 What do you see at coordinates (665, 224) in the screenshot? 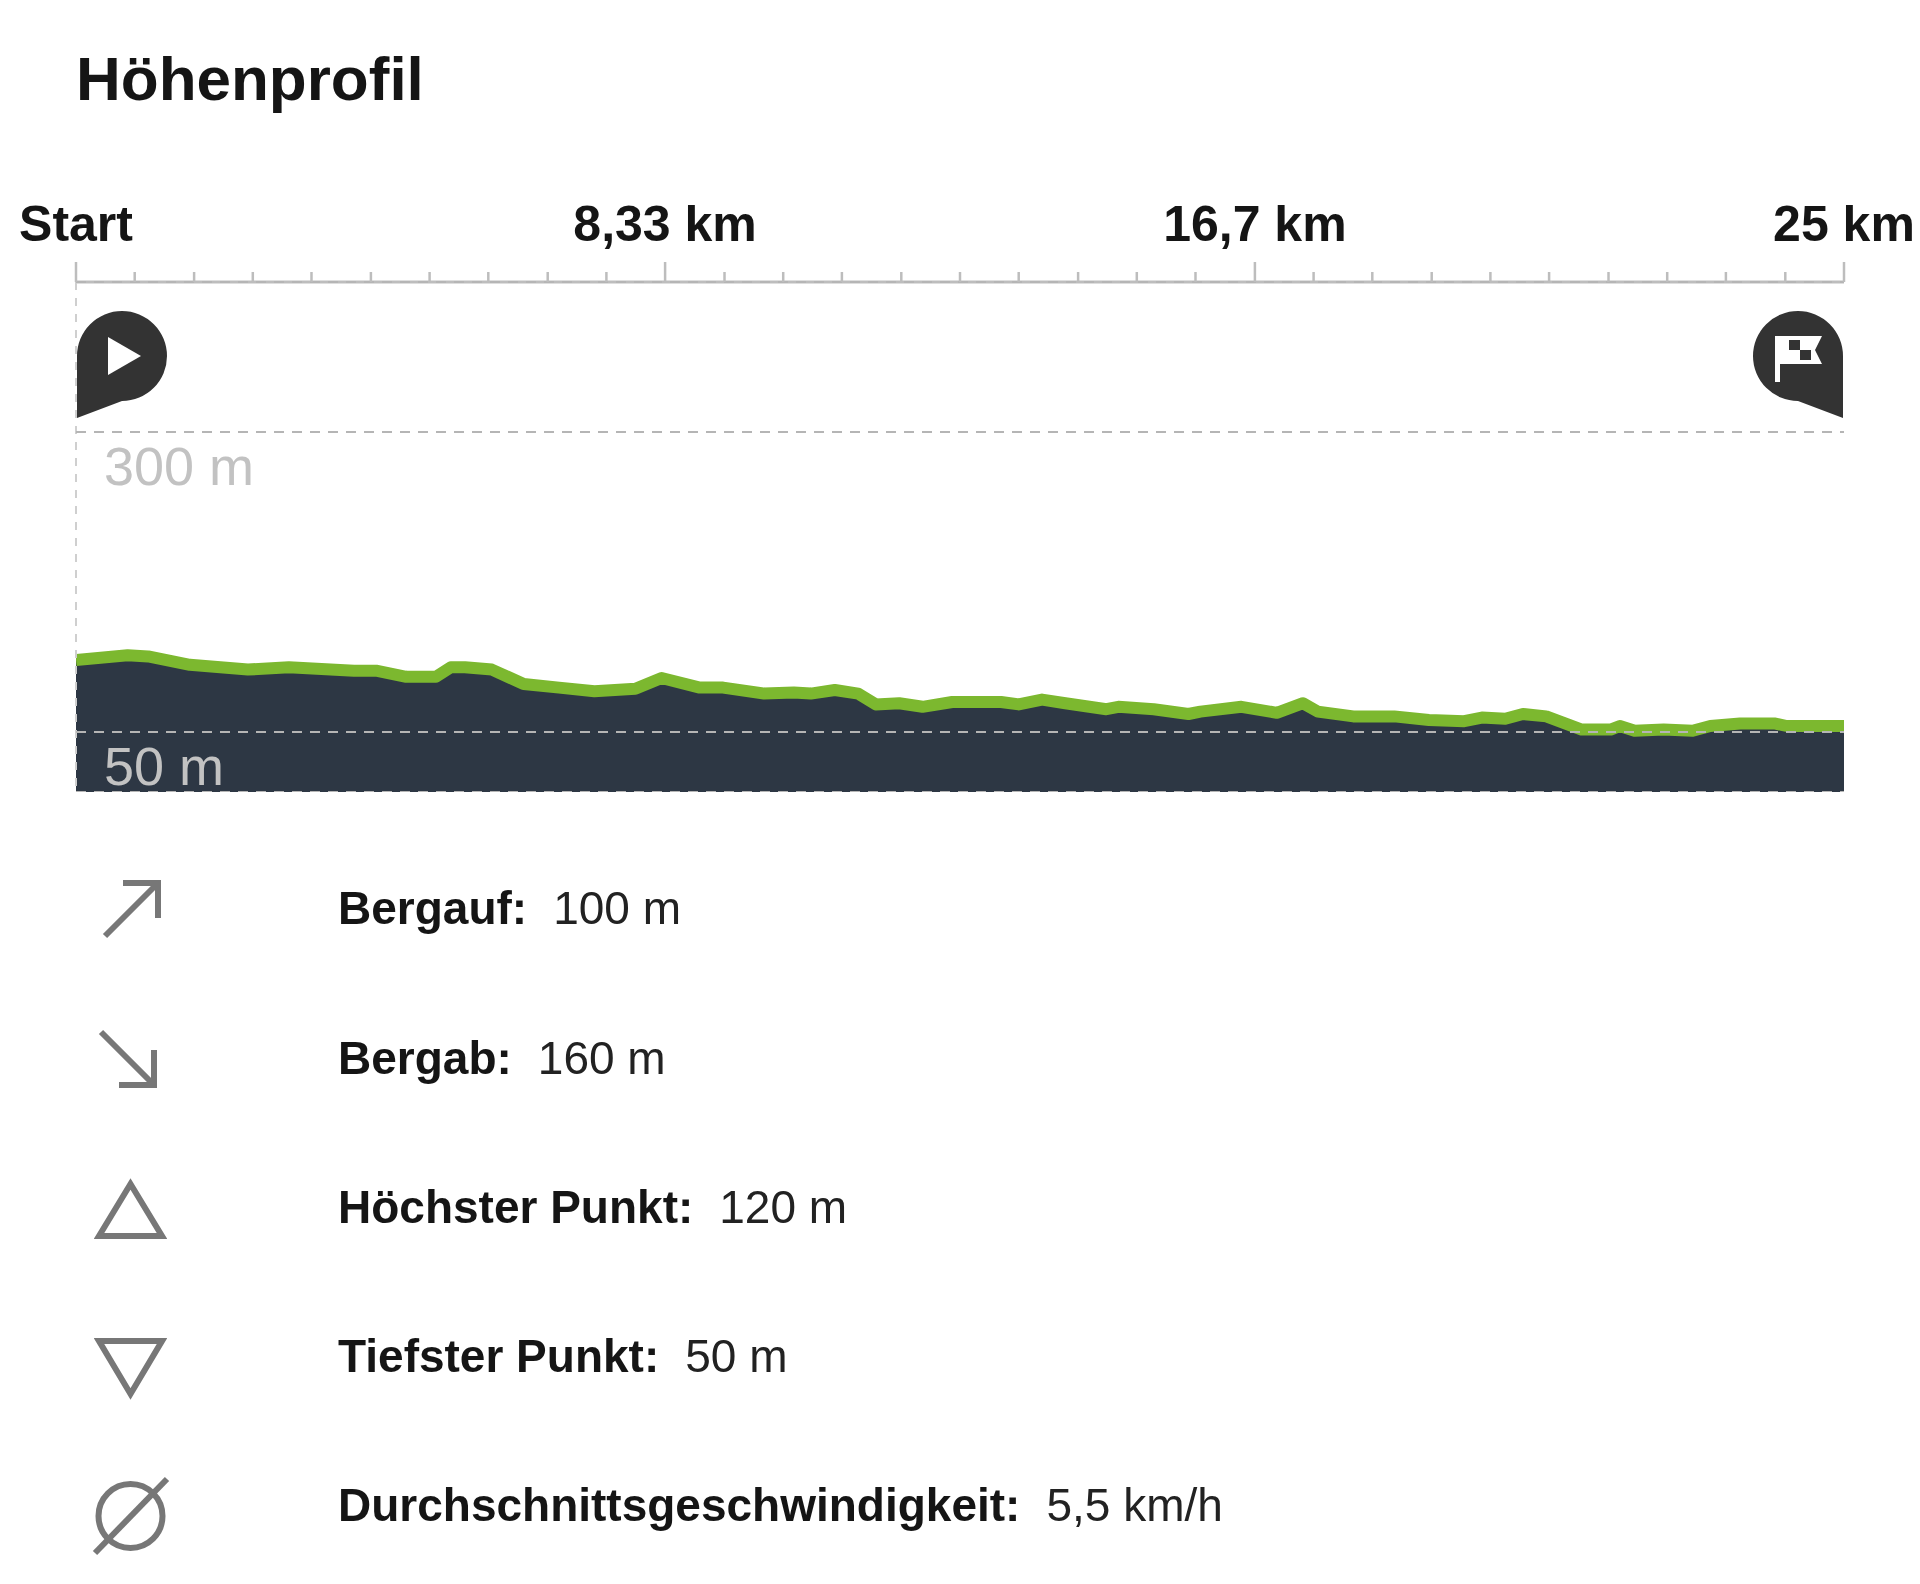
I see `x-tick-label: 8,33 km` at bounding box center [665, 224].